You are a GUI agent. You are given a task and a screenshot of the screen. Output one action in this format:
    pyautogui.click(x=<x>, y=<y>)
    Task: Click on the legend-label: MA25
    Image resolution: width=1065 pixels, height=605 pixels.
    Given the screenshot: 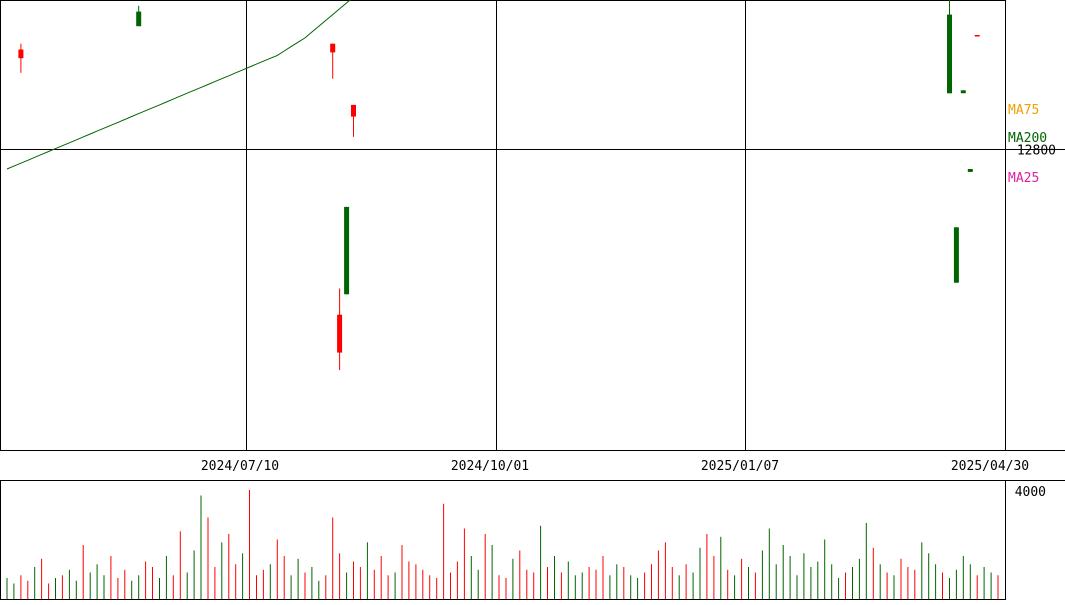 What is the action you would take?
    pyautogui.click(x=1023, y=178)
    